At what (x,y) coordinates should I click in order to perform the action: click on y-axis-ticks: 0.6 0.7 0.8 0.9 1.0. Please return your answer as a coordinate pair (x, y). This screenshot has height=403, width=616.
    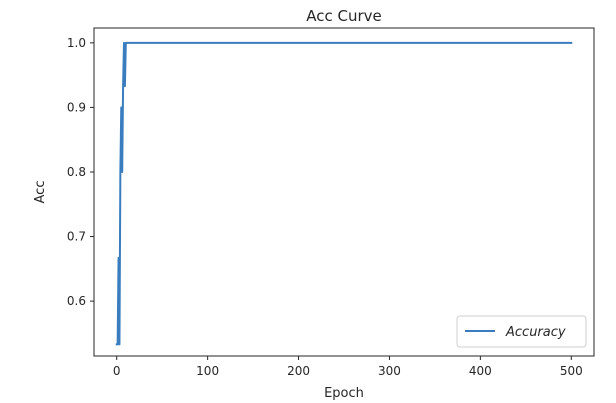
    Looking at the image, I should click on (80, 172).